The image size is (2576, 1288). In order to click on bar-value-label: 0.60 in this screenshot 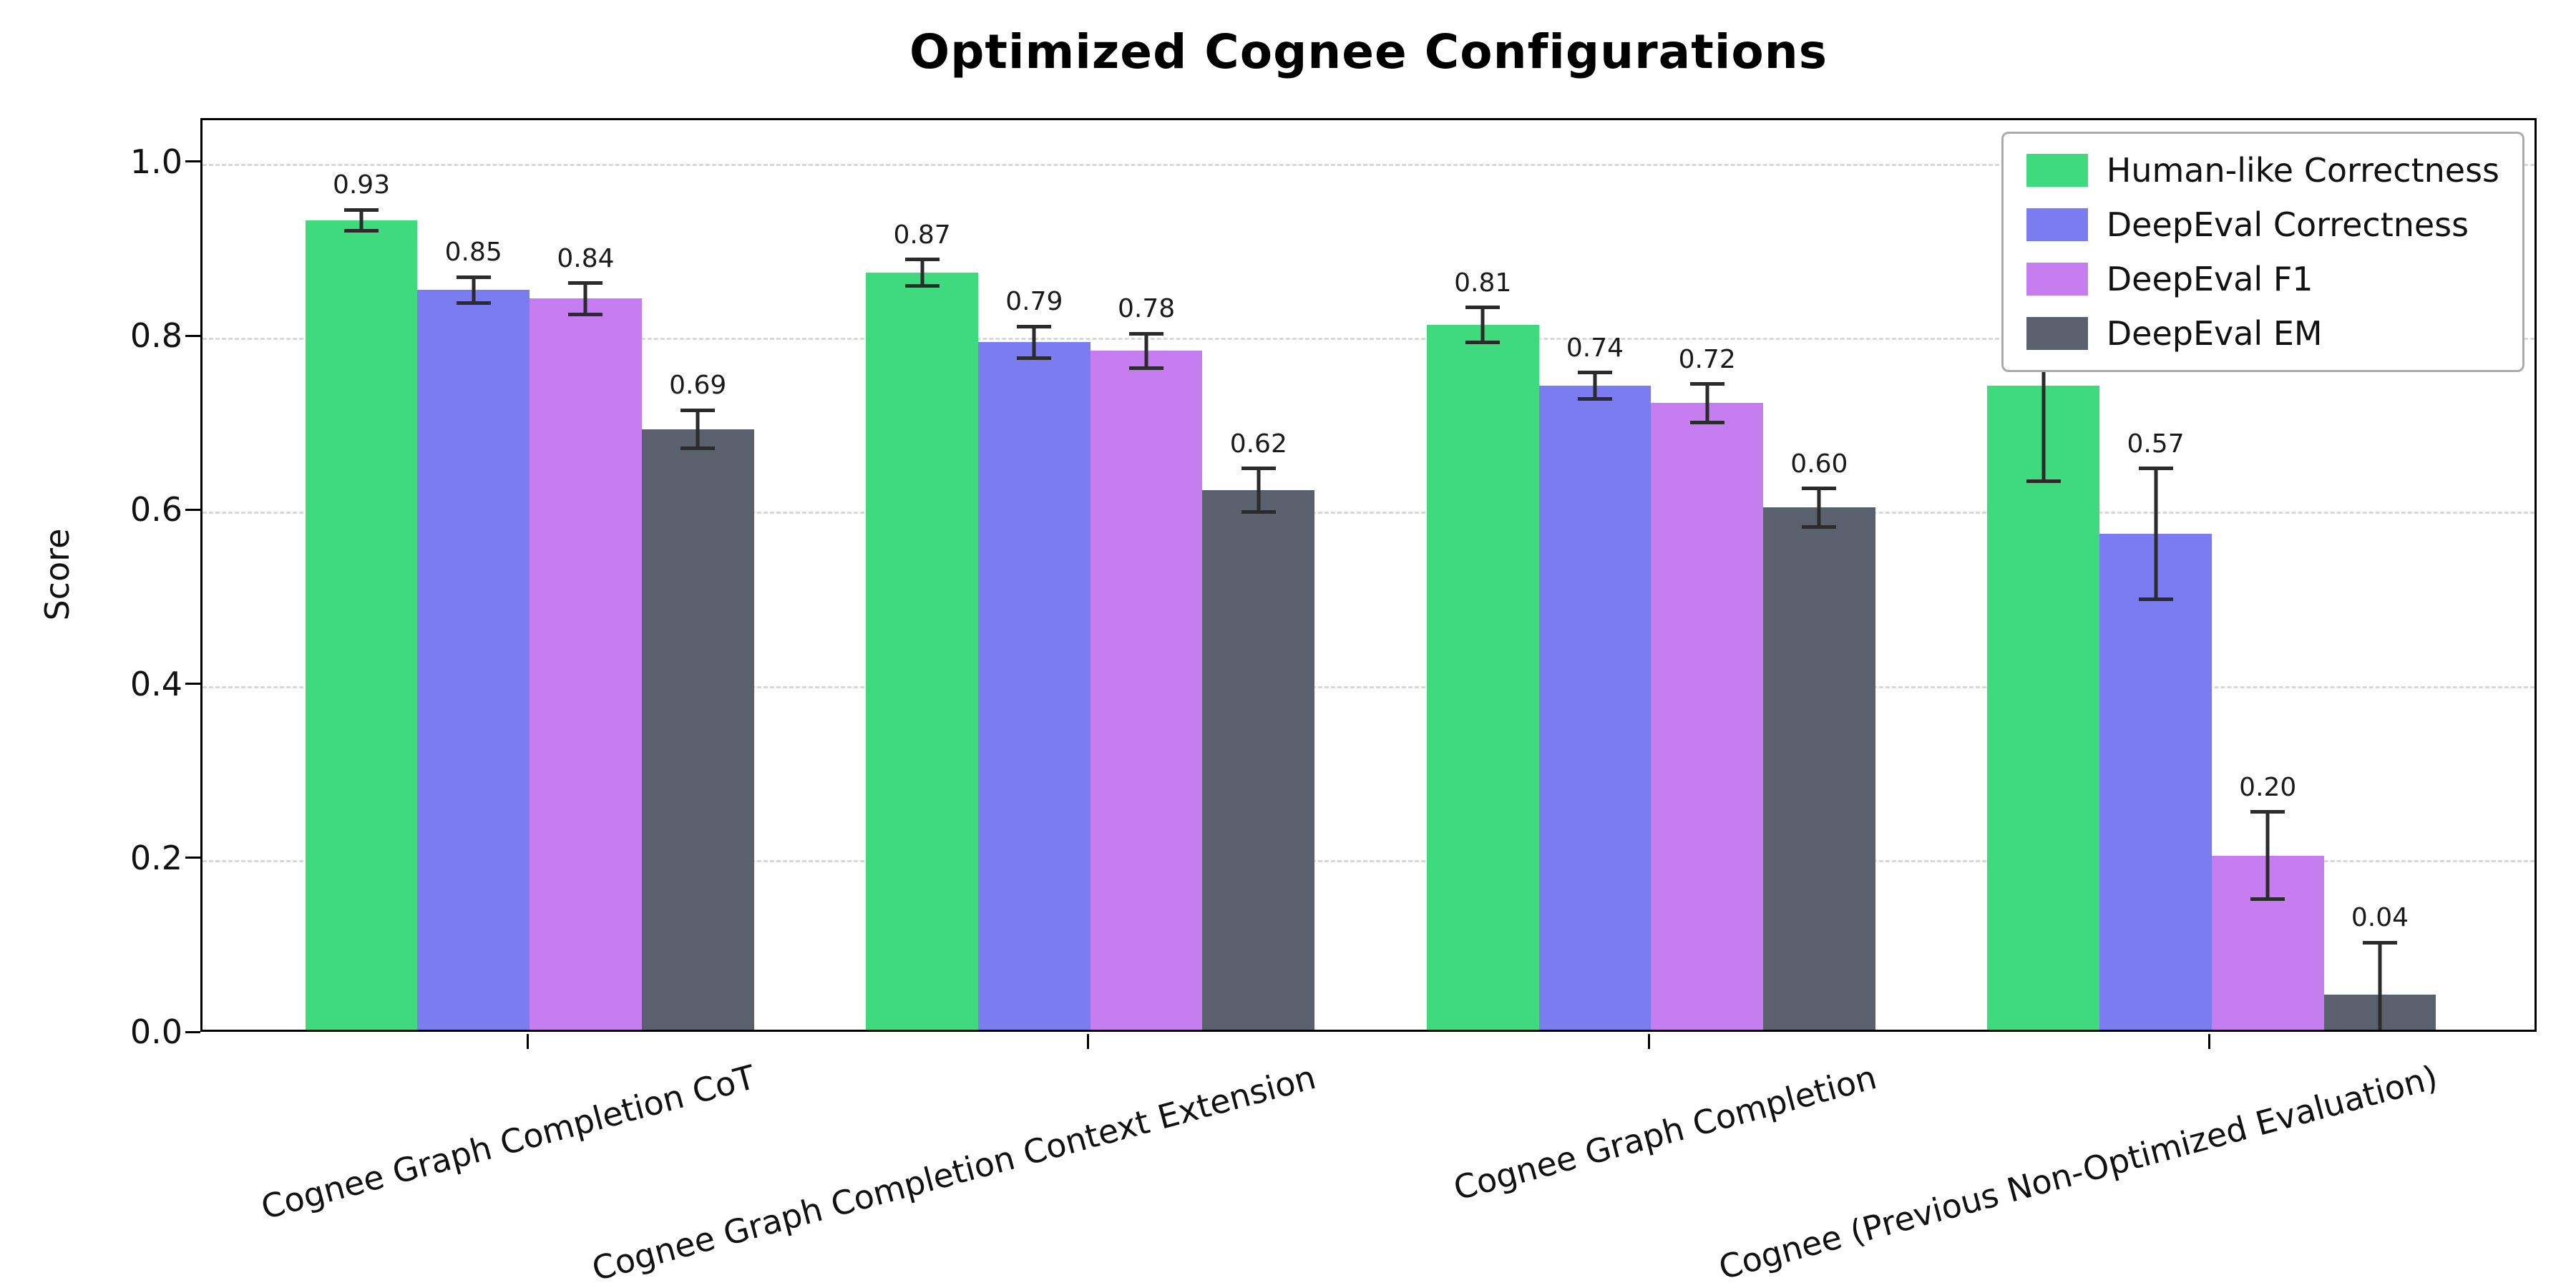, I will do `click(1819, 464)`.